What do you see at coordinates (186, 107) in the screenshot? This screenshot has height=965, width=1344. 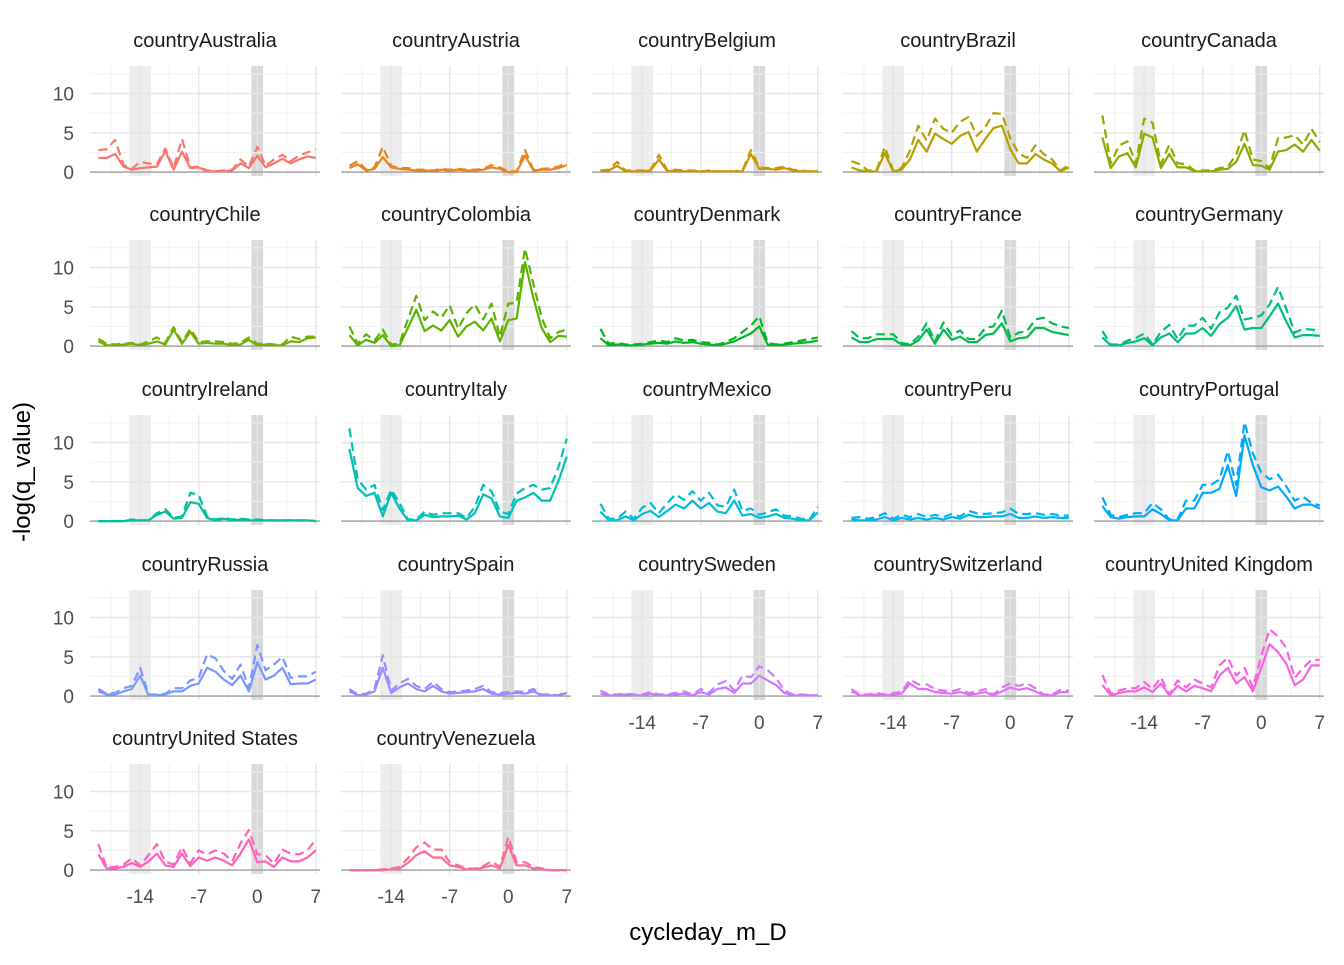 I see `panel-countryaustralia: countryAustralia 0 5 10` at bounding box center [186, 107].